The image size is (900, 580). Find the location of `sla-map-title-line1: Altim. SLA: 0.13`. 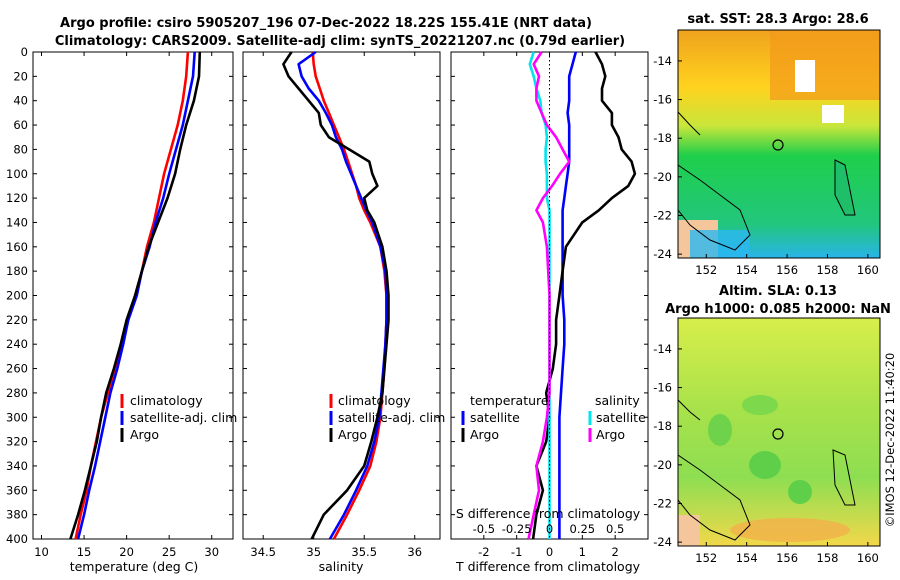

sla-map-title-line1: Altim. SLA: 0.13 is located at coordinates (778, 291).